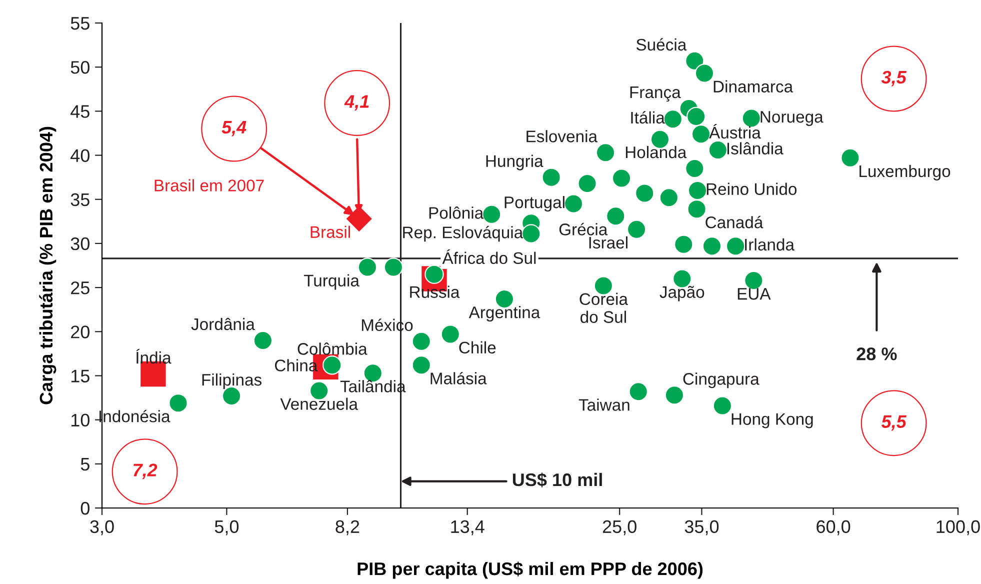  I want to click on annotation: Brasil, so click(330, 232).